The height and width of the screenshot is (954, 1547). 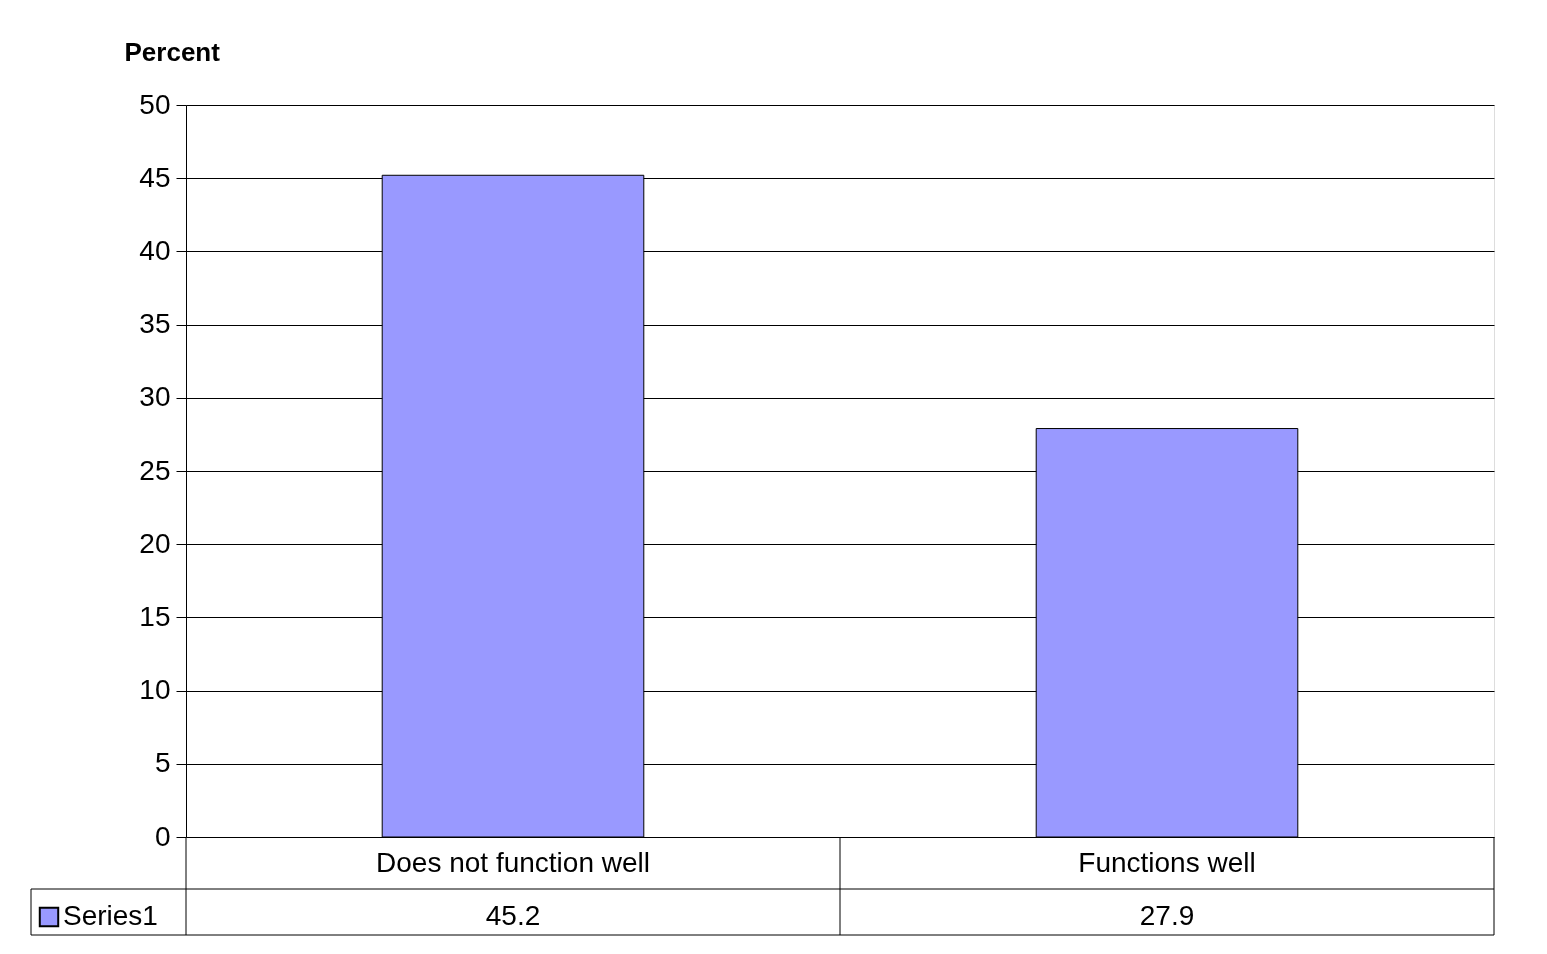 I want to click on y-tick-label: 40, so click(x=155, y=250).